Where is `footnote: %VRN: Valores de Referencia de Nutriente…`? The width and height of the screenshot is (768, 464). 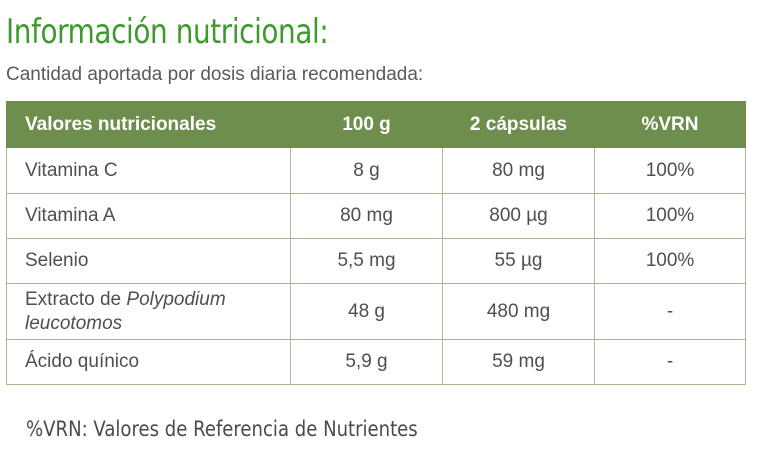 footnote: %VRN: Valores de Referencia de Nutriente… is located at coordinates (222, 429).